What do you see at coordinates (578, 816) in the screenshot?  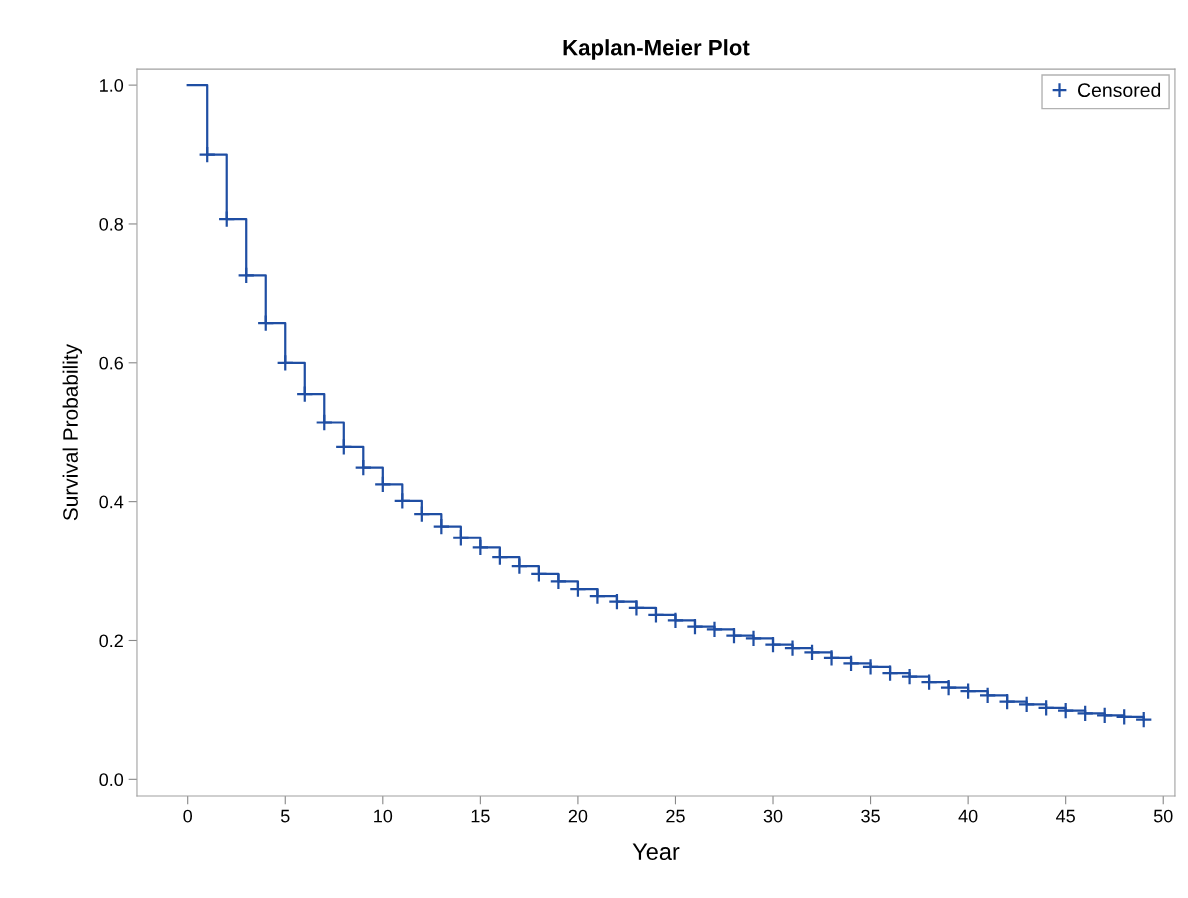 I see `x-tick-label: 20` at bounding box center [578, 816].